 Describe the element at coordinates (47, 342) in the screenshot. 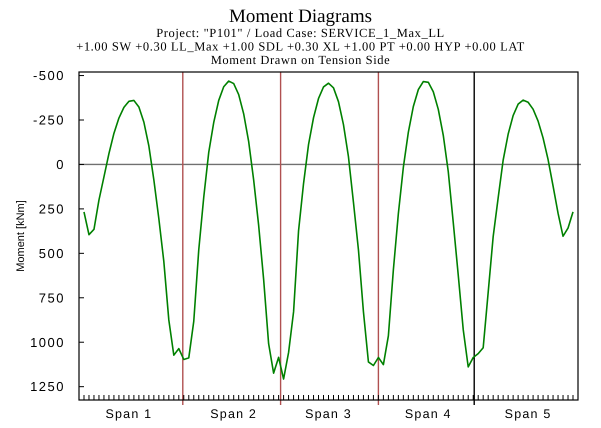

I see `y-tick-label: 1000` at that location.